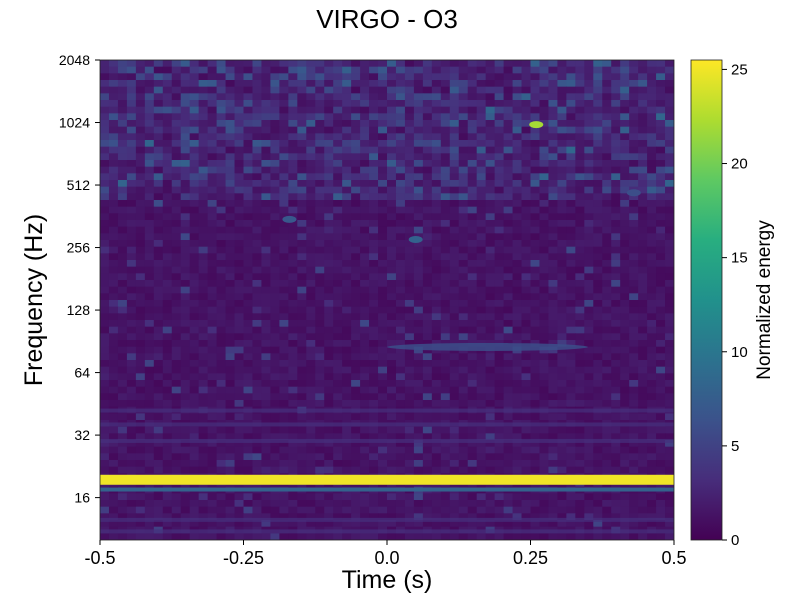  I want to click on y-axis-label: Frequency (Hz), so click(34, 300).